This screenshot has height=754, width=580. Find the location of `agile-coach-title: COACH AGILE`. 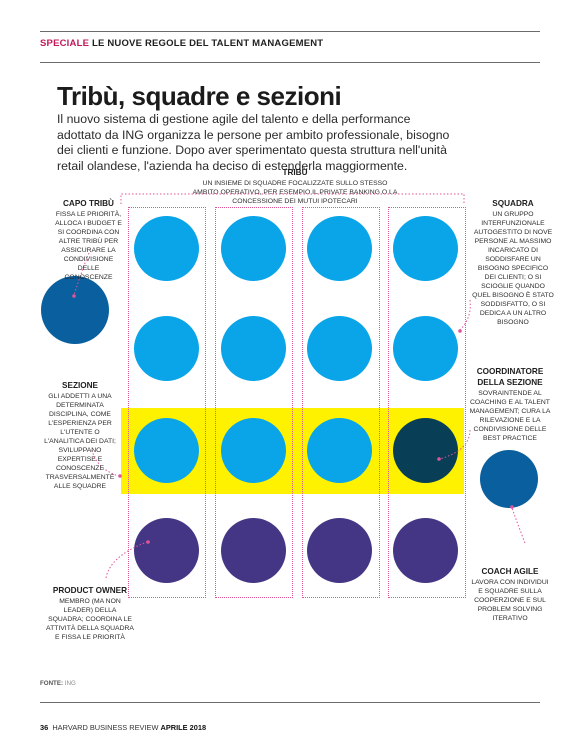

agile-coach-title: COACH AGILE is located at coordinates (510, 571).